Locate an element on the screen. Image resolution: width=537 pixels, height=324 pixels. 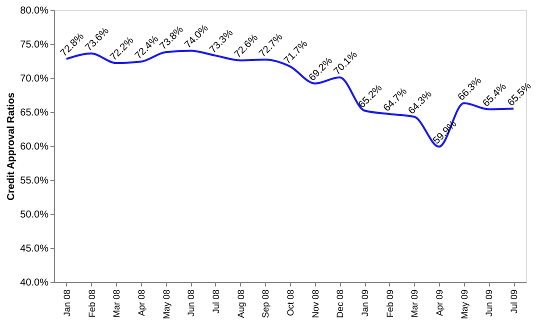
x-tick-label: Jul 09 is located at coordinates (514, 302).